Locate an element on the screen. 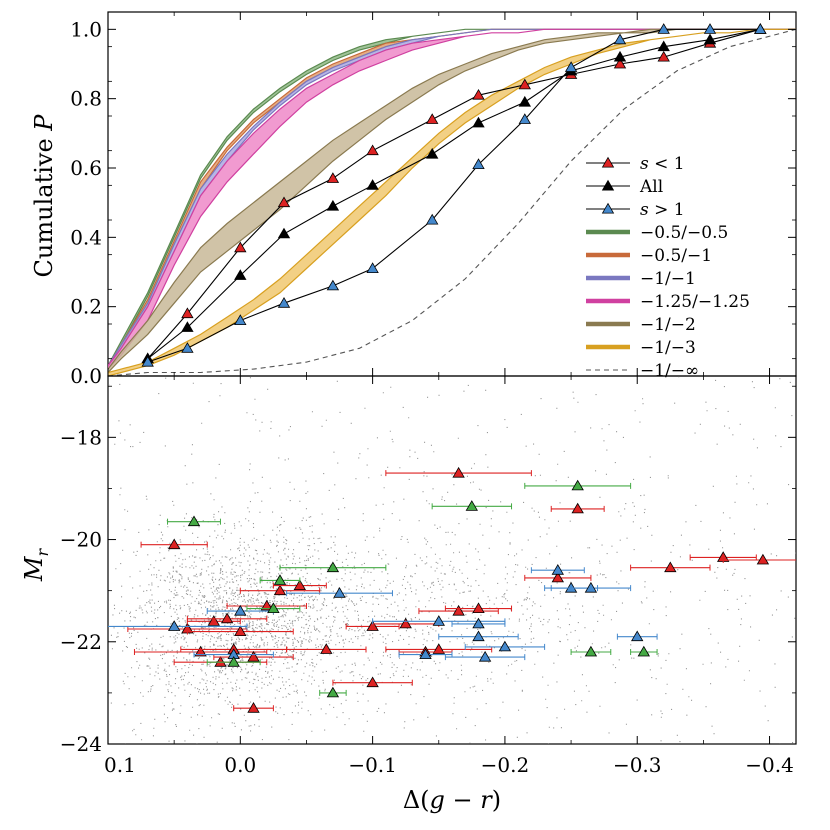  xlabel-suffix: ) is located at coordinates (496, 800).